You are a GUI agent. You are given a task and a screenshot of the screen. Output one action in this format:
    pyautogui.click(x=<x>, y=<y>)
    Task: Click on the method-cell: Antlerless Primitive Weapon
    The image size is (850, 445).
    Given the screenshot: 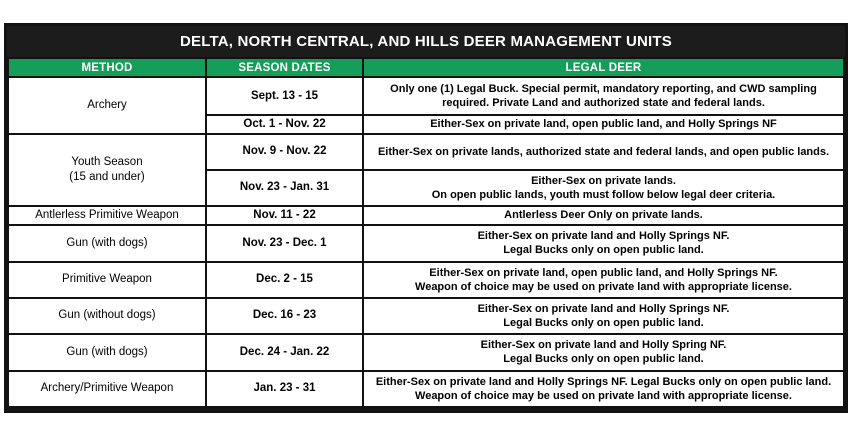 What is the action you would take?
    pyautogui.click(x=107, y=215)
    